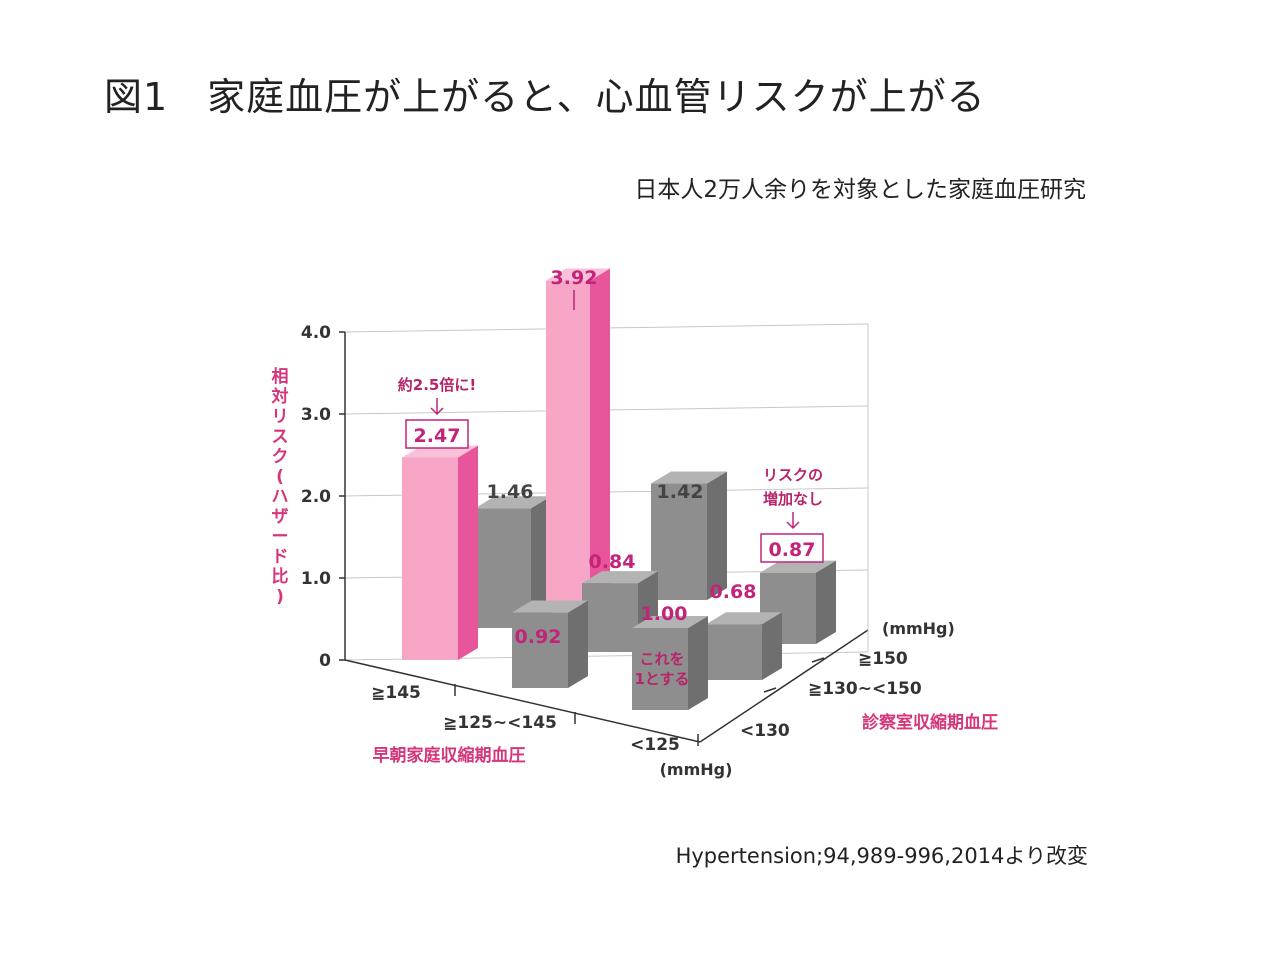  I want to click on x-axis-line, so click(522, 701).